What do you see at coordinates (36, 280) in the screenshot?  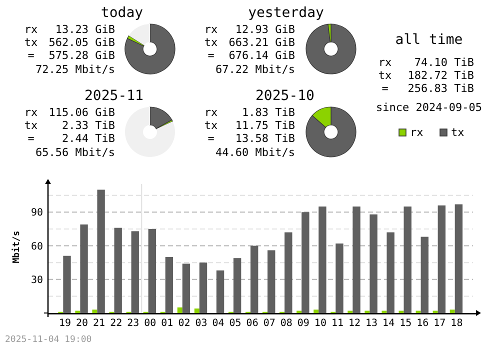 I see `y-tick-label: 30` at bounding box center [36, 280].